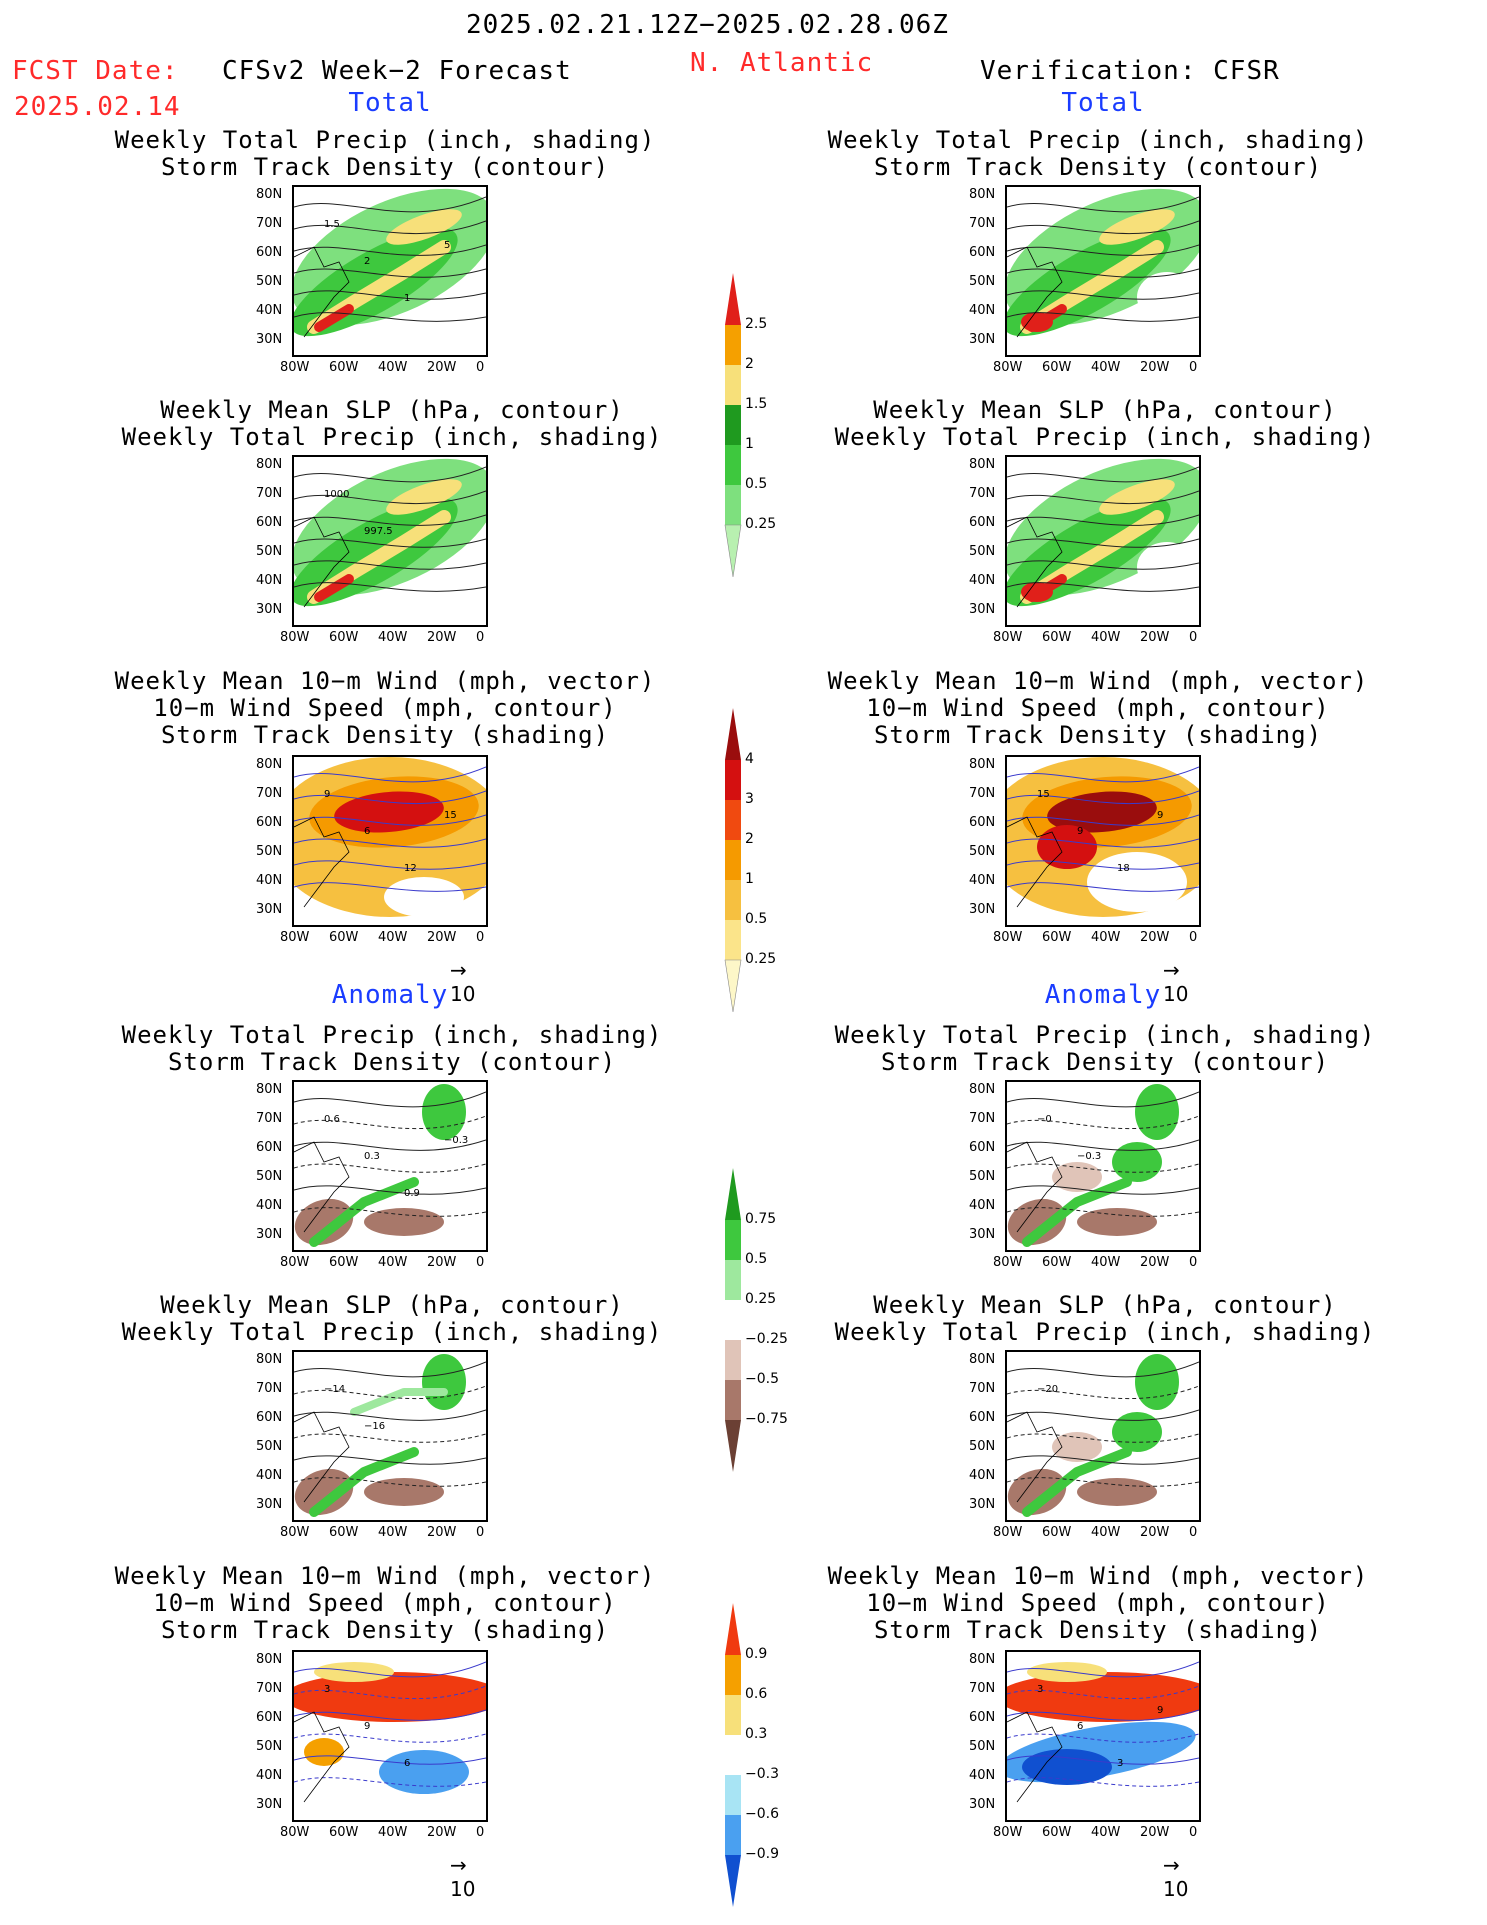  What do you see at coordinates (749, 879) in the screenshot?
I see `colorbar-label: 1` at bounding box center [749, 879].